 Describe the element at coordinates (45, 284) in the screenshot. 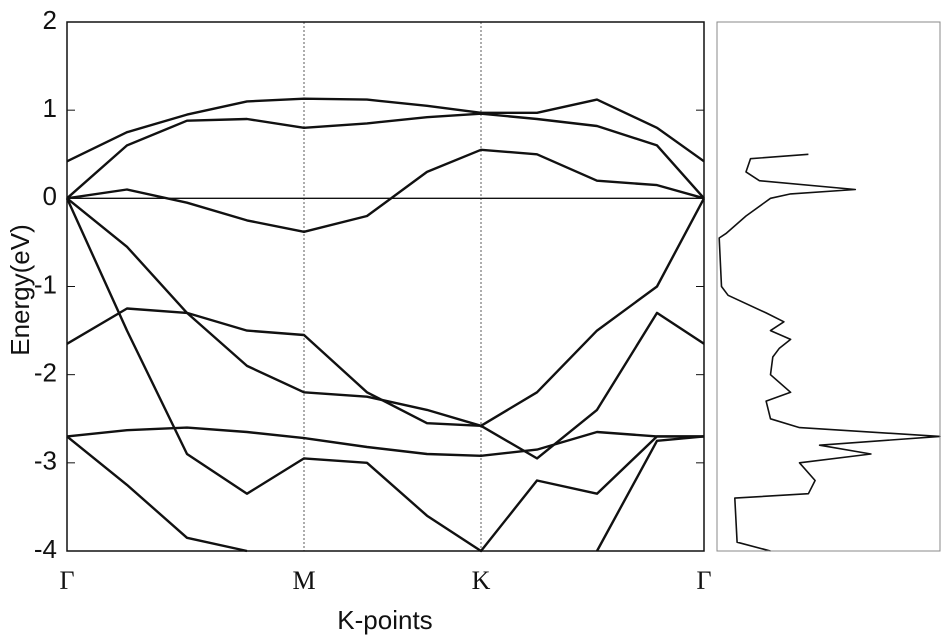

I see `y-tick-label: -1` at that location.